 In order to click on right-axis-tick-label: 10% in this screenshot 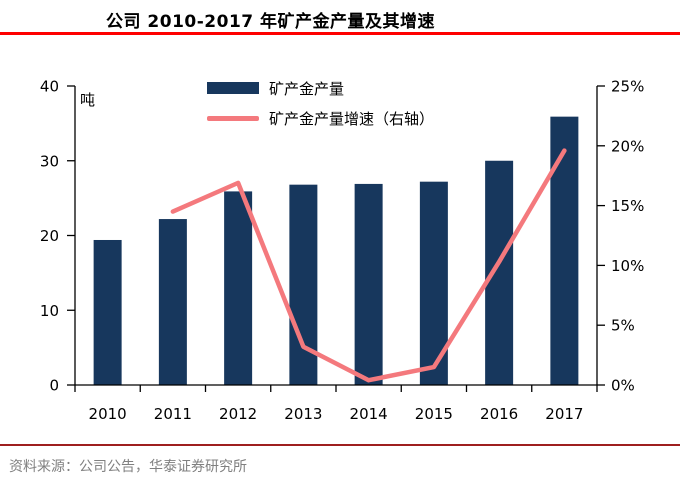, I will do `click(627, 266)`.